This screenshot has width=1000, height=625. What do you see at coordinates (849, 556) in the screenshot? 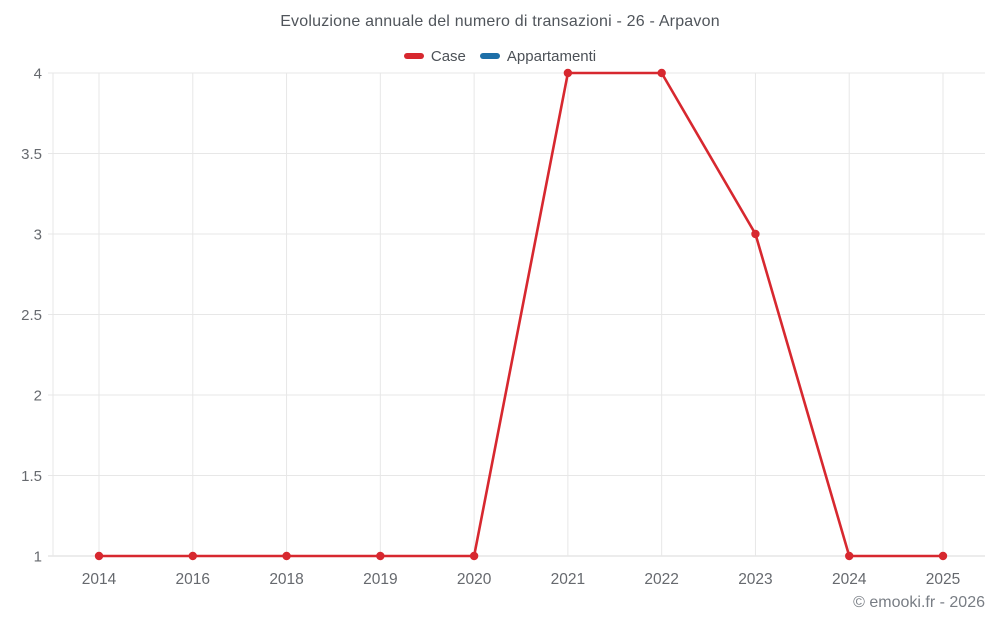
I see `data-point-case-2024` at bounding box center [849, 556].